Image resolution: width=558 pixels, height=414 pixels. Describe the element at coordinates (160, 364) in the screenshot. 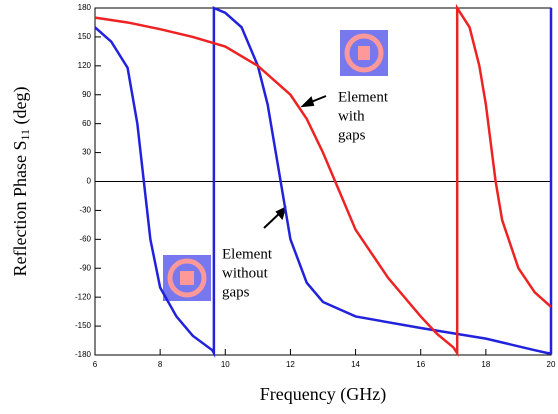

I see `x-tick-label: 8` at that location.